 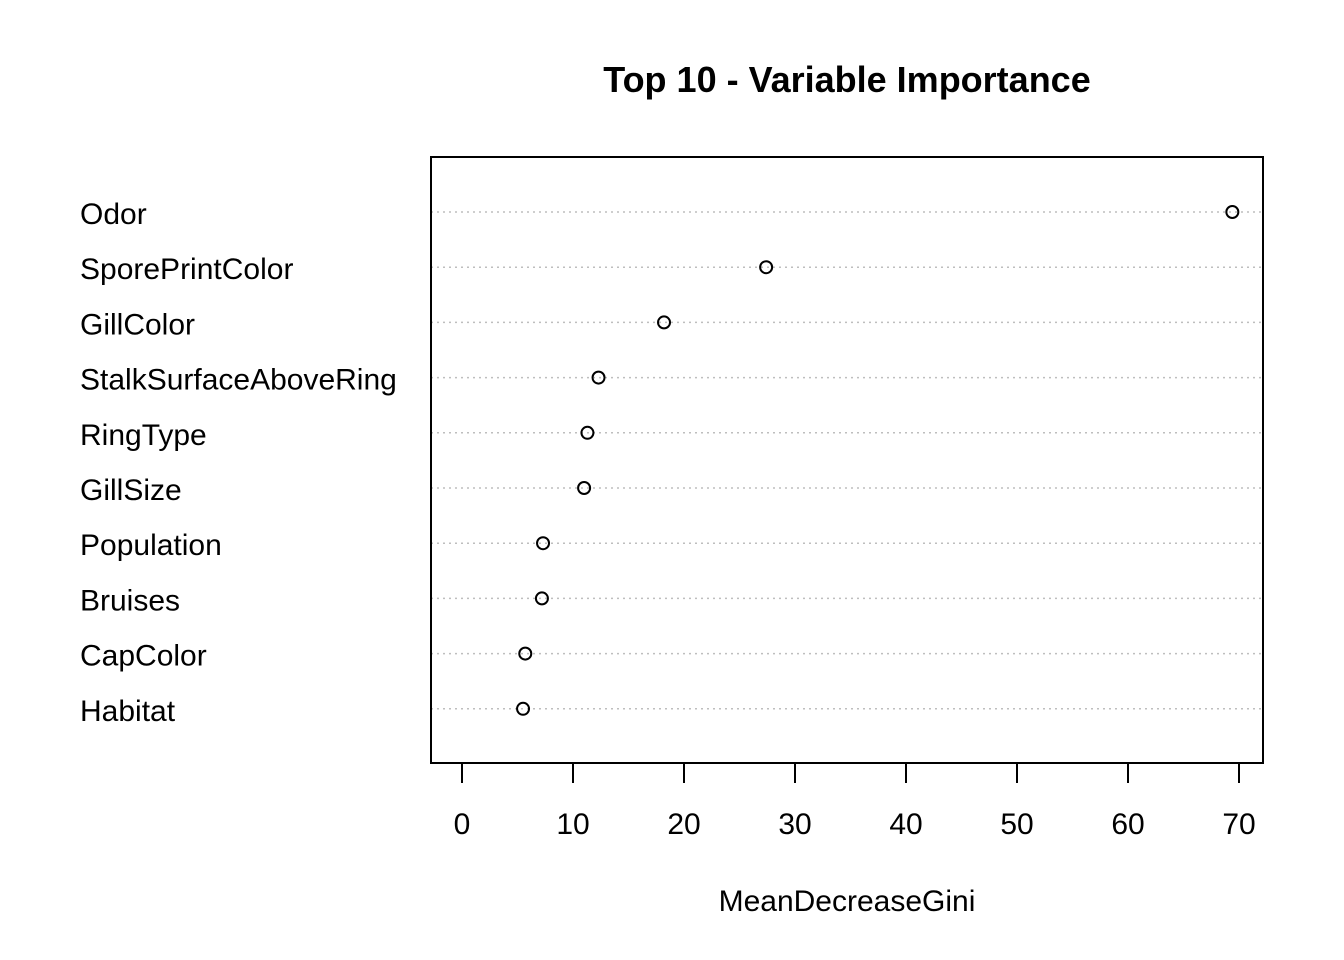 What do you see at coordinates (846, 79) in the screenshot?
I see `chart-title: Top 10 - Variable Importance` at bounding box center [846, 79].